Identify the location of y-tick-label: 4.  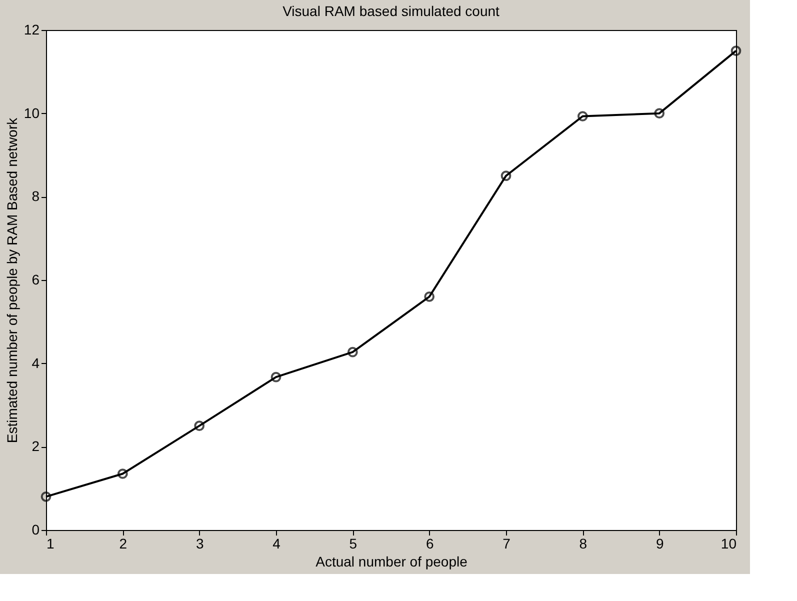
(36, 362).